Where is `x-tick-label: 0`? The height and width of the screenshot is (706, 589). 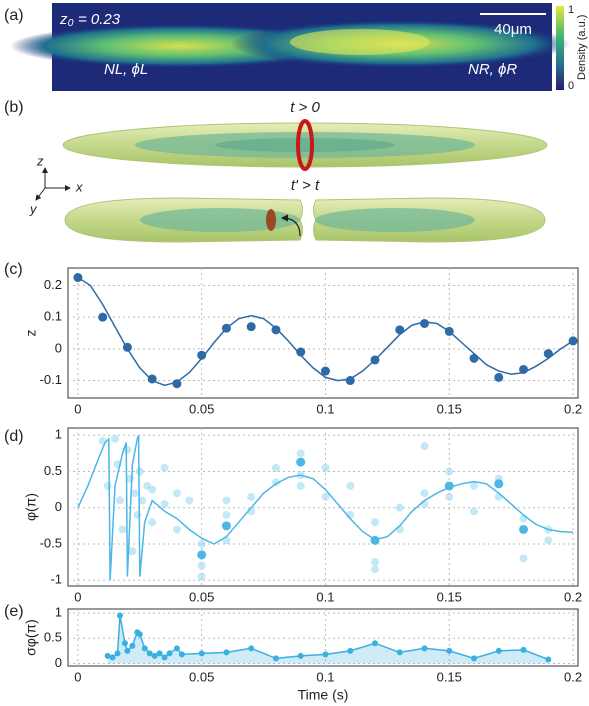
x-tick-label: 0 is located at coordinates (77, 676).